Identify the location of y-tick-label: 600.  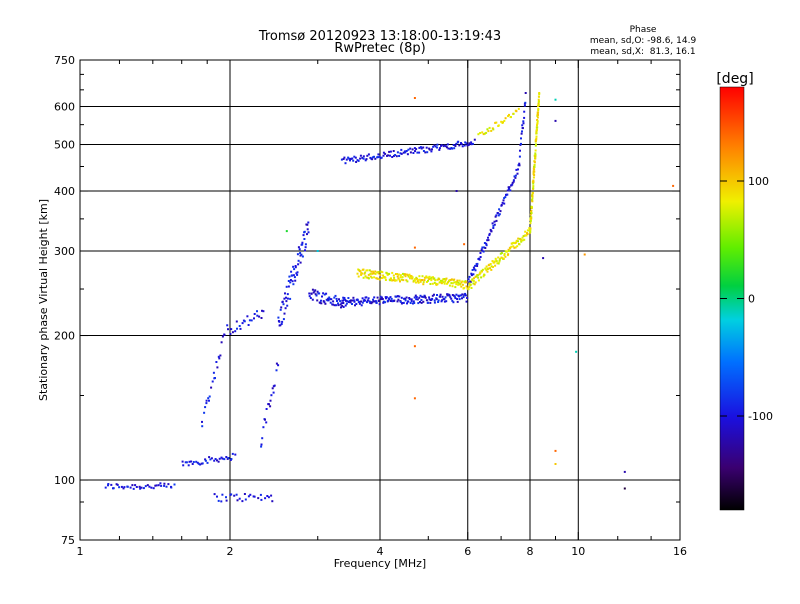
(64, 107).